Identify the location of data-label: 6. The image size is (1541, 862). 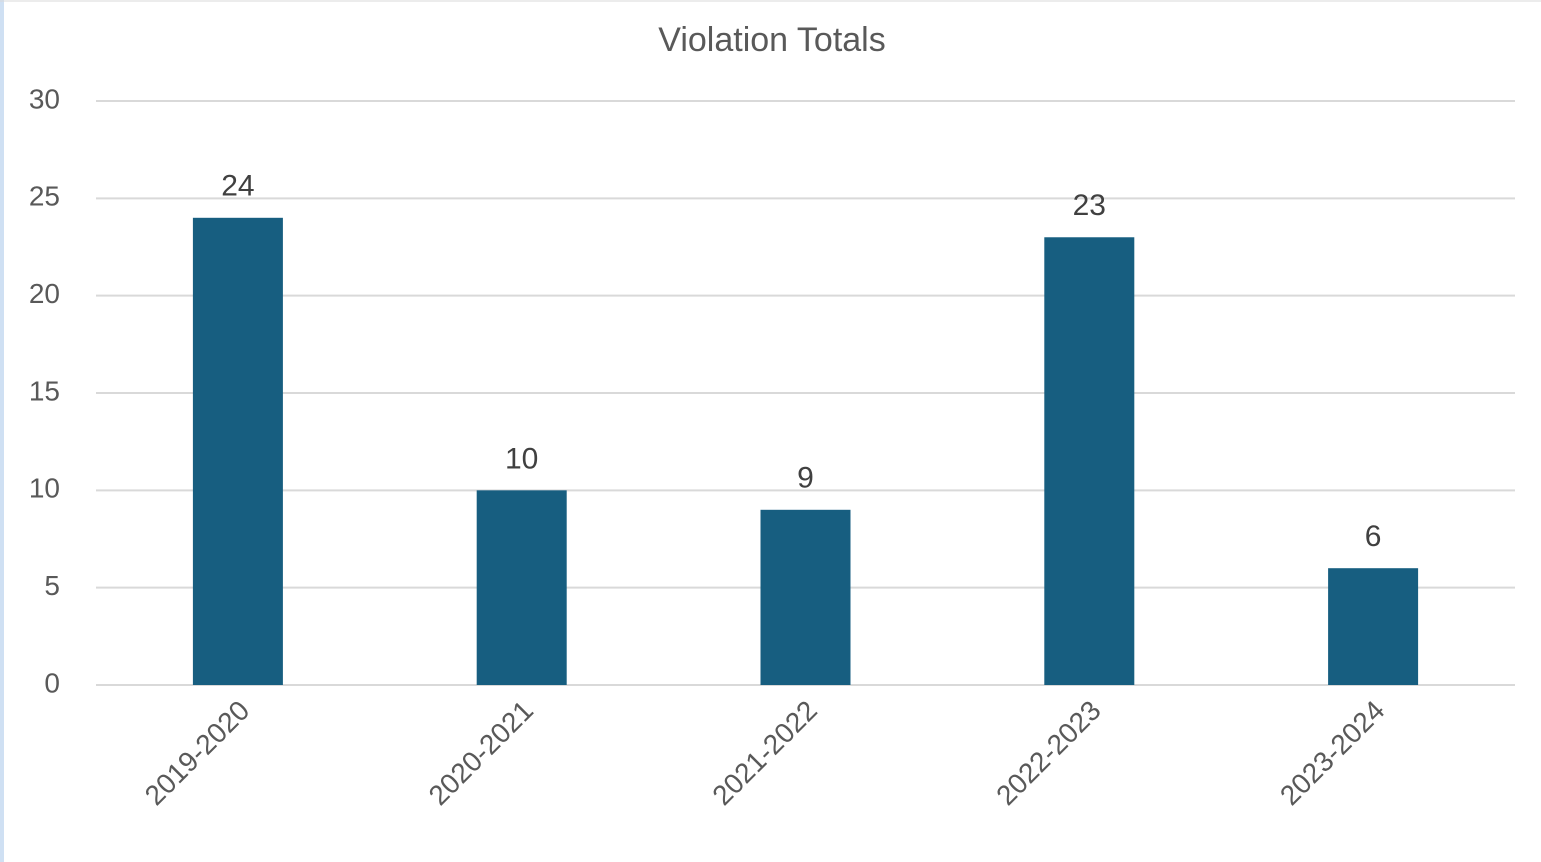
(1373, 536).